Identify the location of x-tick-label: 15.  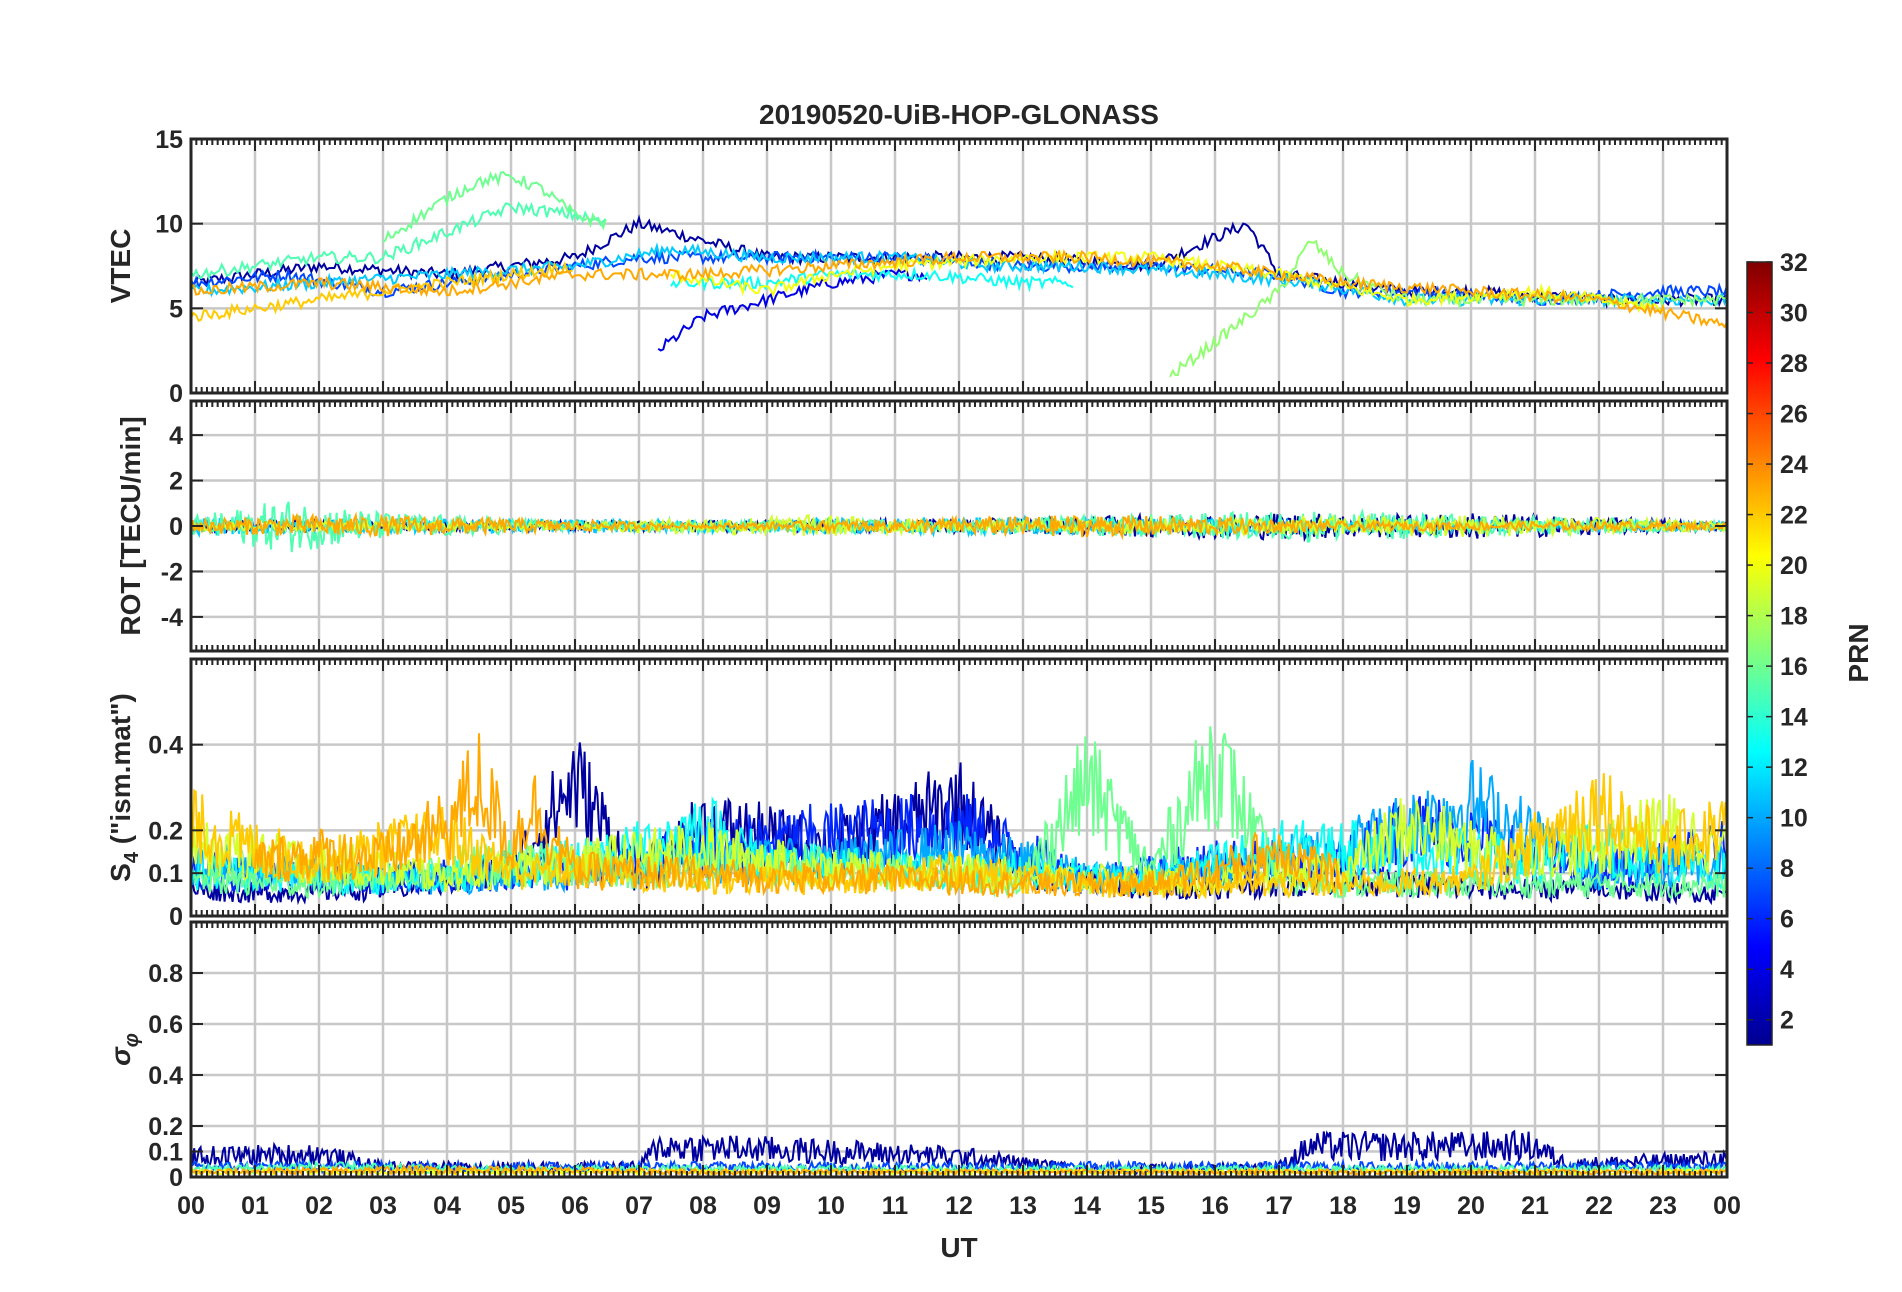
(1151, 1206).